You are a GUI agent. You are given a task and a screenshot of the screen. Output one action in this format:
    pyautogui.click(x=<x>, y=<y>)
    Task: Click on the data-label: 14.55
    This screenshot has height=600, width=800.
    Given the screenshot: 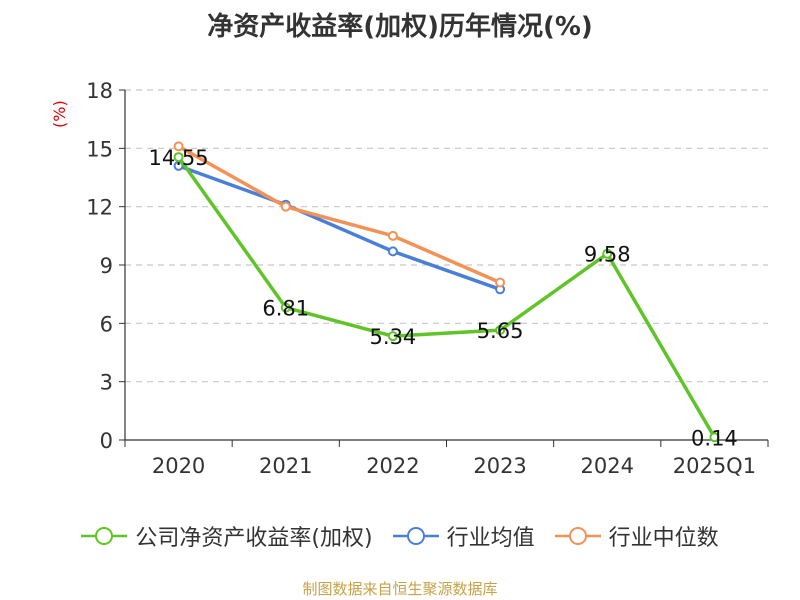 What is the action you would take?
    pyautogui.click(x=179, y=158)
    